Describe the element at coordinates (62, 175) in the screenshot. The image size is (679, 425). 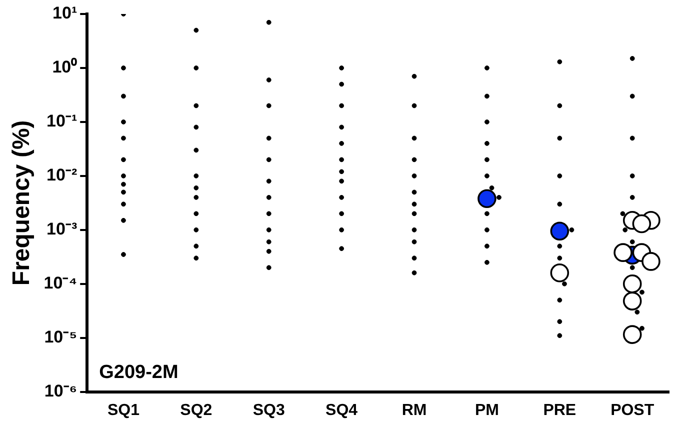
I see `y-tick-label: 10⁻²` at that location.